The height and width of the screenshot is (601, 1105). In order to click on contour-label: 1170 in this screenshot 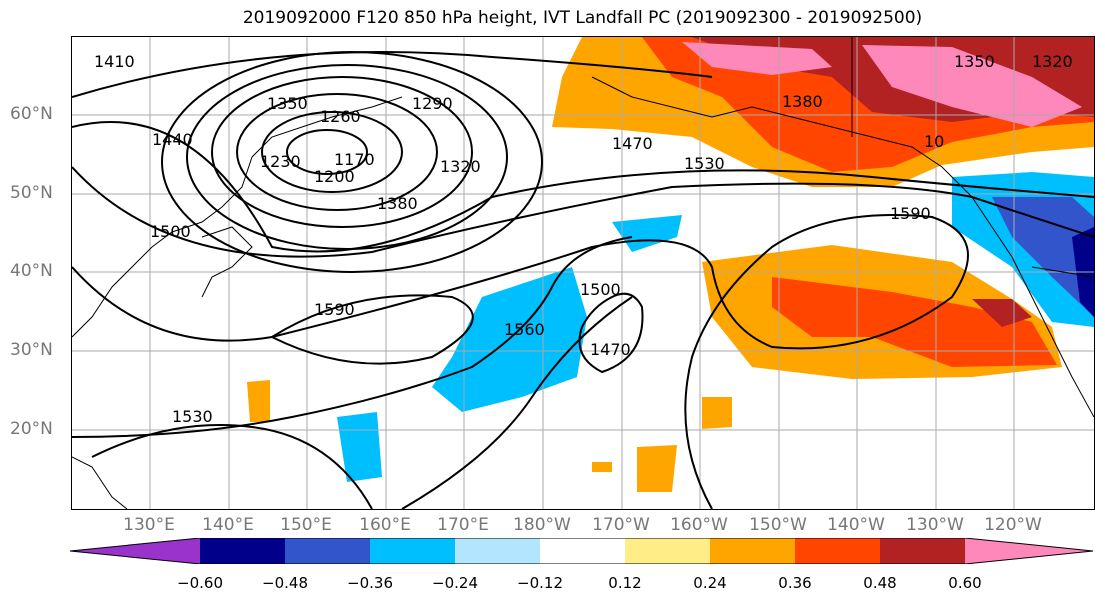, I will do `click(354, 159)`.